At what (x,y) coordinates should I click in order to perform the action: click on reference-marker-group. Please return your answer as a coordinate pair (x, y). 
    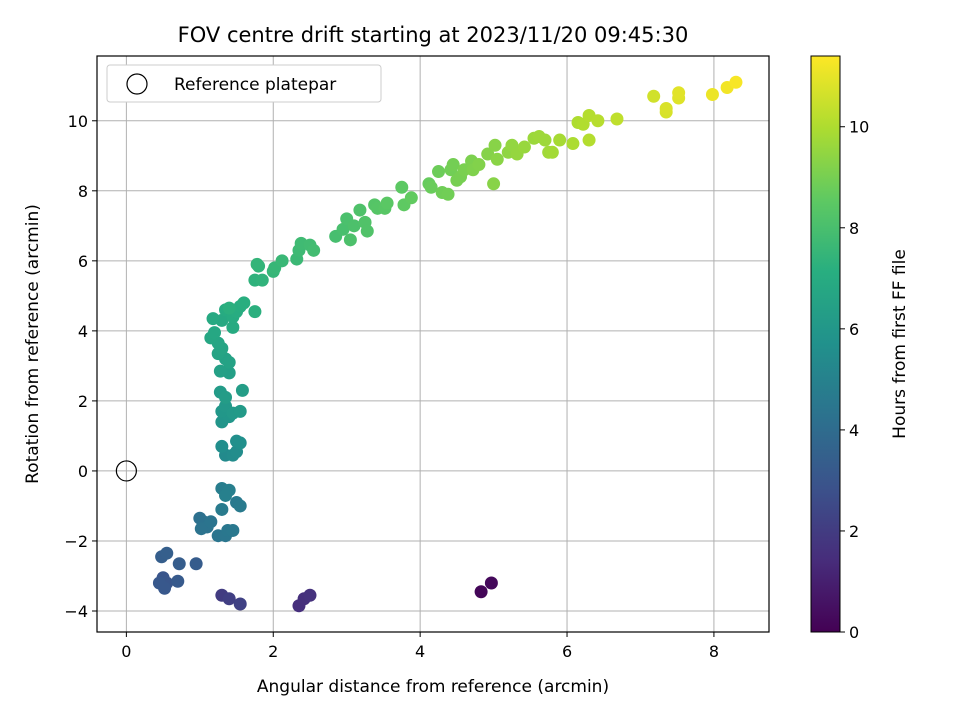
    Looking at the image, I should click on (126, 471).